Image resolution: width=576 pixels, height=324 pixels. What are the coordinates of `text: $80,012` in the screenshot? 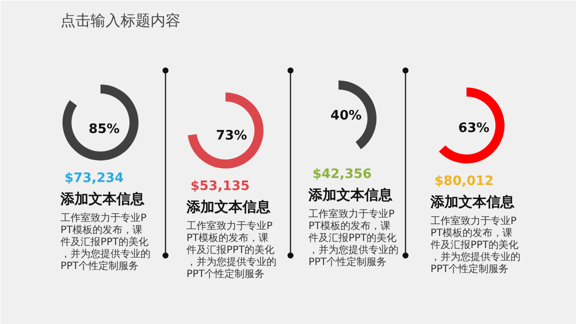 It's located at (464, 181).